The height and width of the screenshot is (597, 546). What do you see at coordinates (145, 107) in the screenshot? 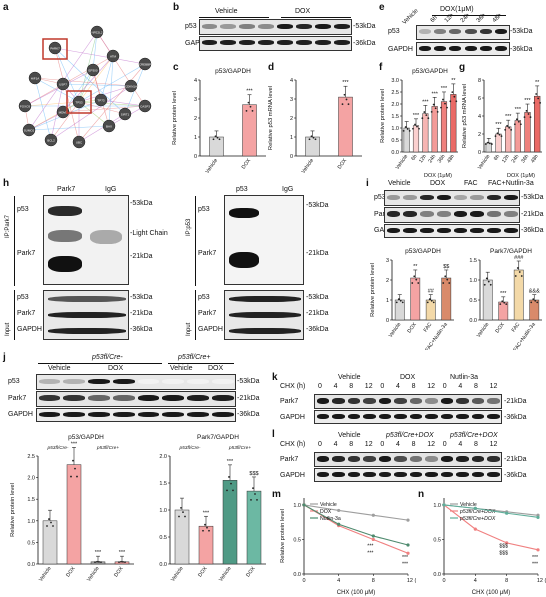
I see `network-node-label: CASP3` at bounding box center [145, 107].